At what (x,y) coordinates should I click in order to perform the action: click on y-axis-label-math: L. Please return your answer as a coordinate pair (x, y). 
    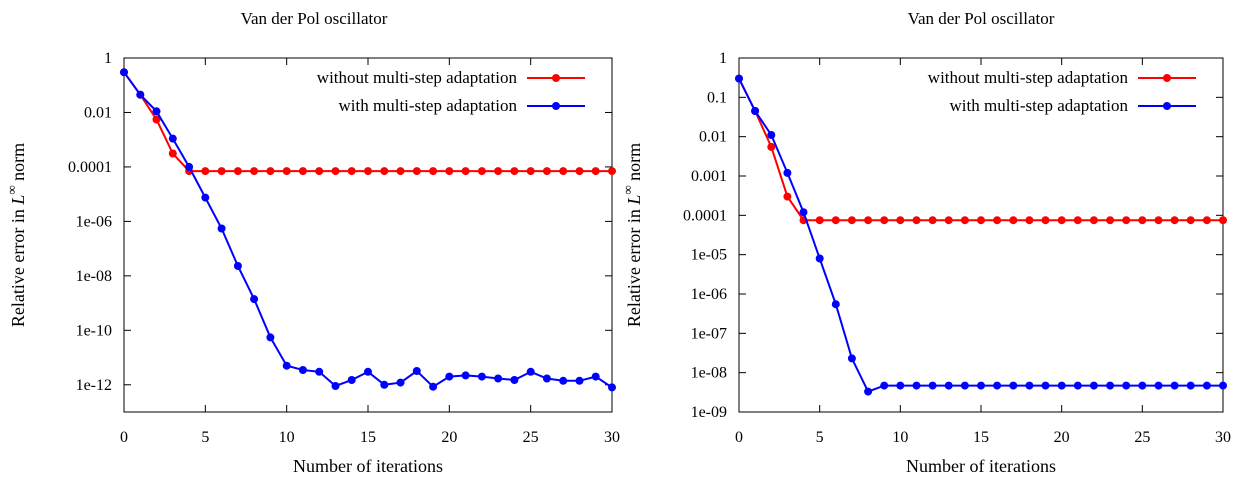
    Looking at the image, I should click on (634, 200).